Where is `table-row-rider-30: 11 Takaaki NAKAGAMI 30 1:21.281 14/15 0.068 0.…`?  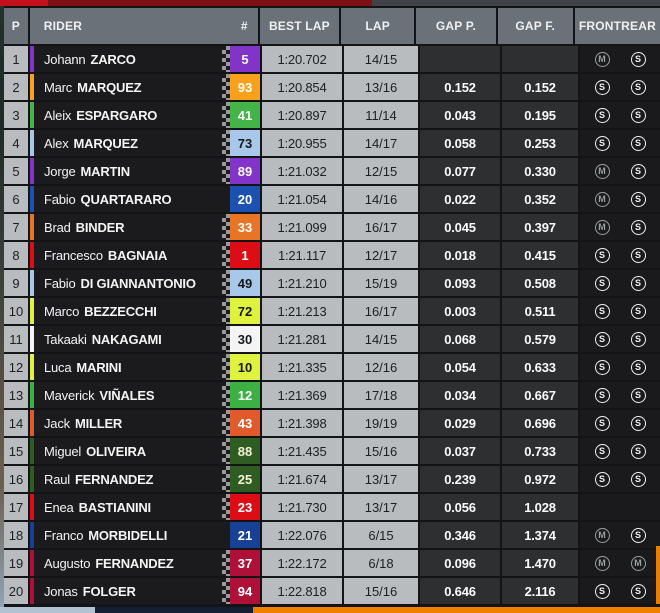 table-row-rider-30: 11 Takaaki NAKAGAMI 30 1:21.281 14/15 0.068 0.… is located at coordinates (332, 339).